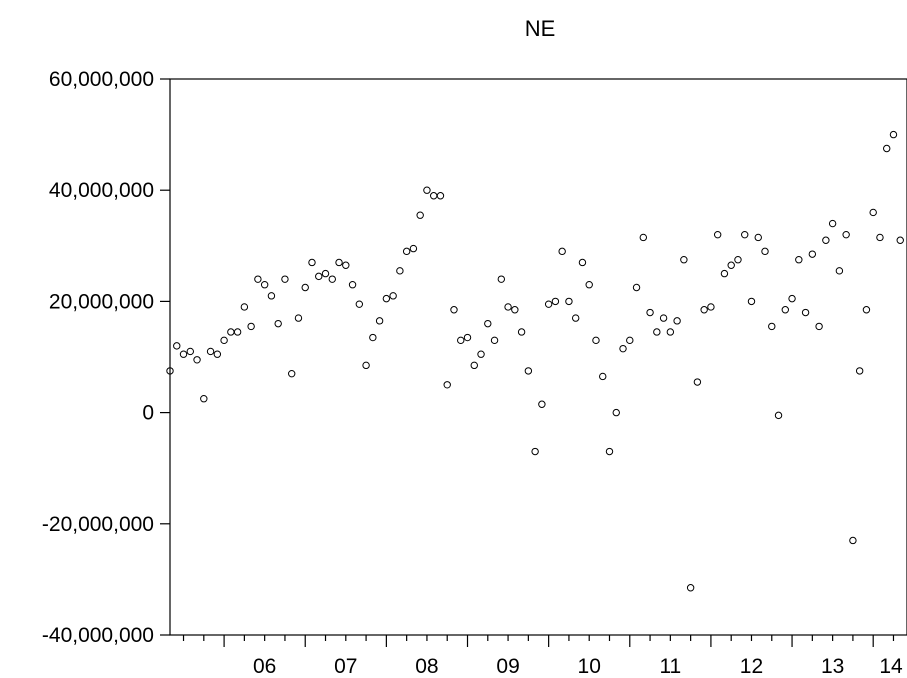 This screenshot has width=907, height=678. I want to click on x-tick-label: 08, so click(426, 666).